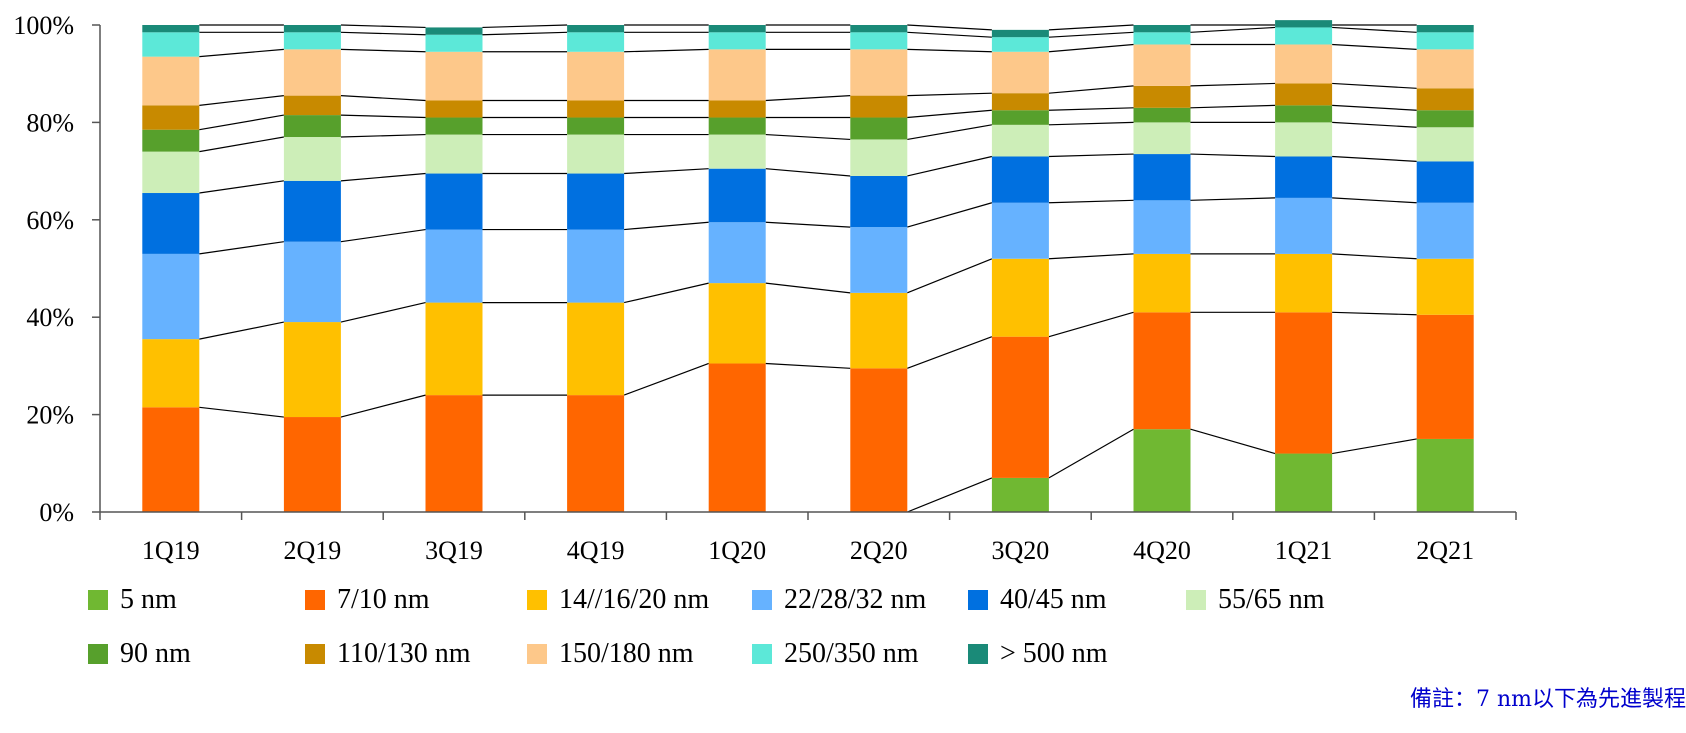 Image resolution: width=1686 pixels, height=733 pixels. What do you see at coordinates (737, 75) in the screenshot?
I see `bar-segment-1Q20-150-180-nm` at bounding box center [737, 75].